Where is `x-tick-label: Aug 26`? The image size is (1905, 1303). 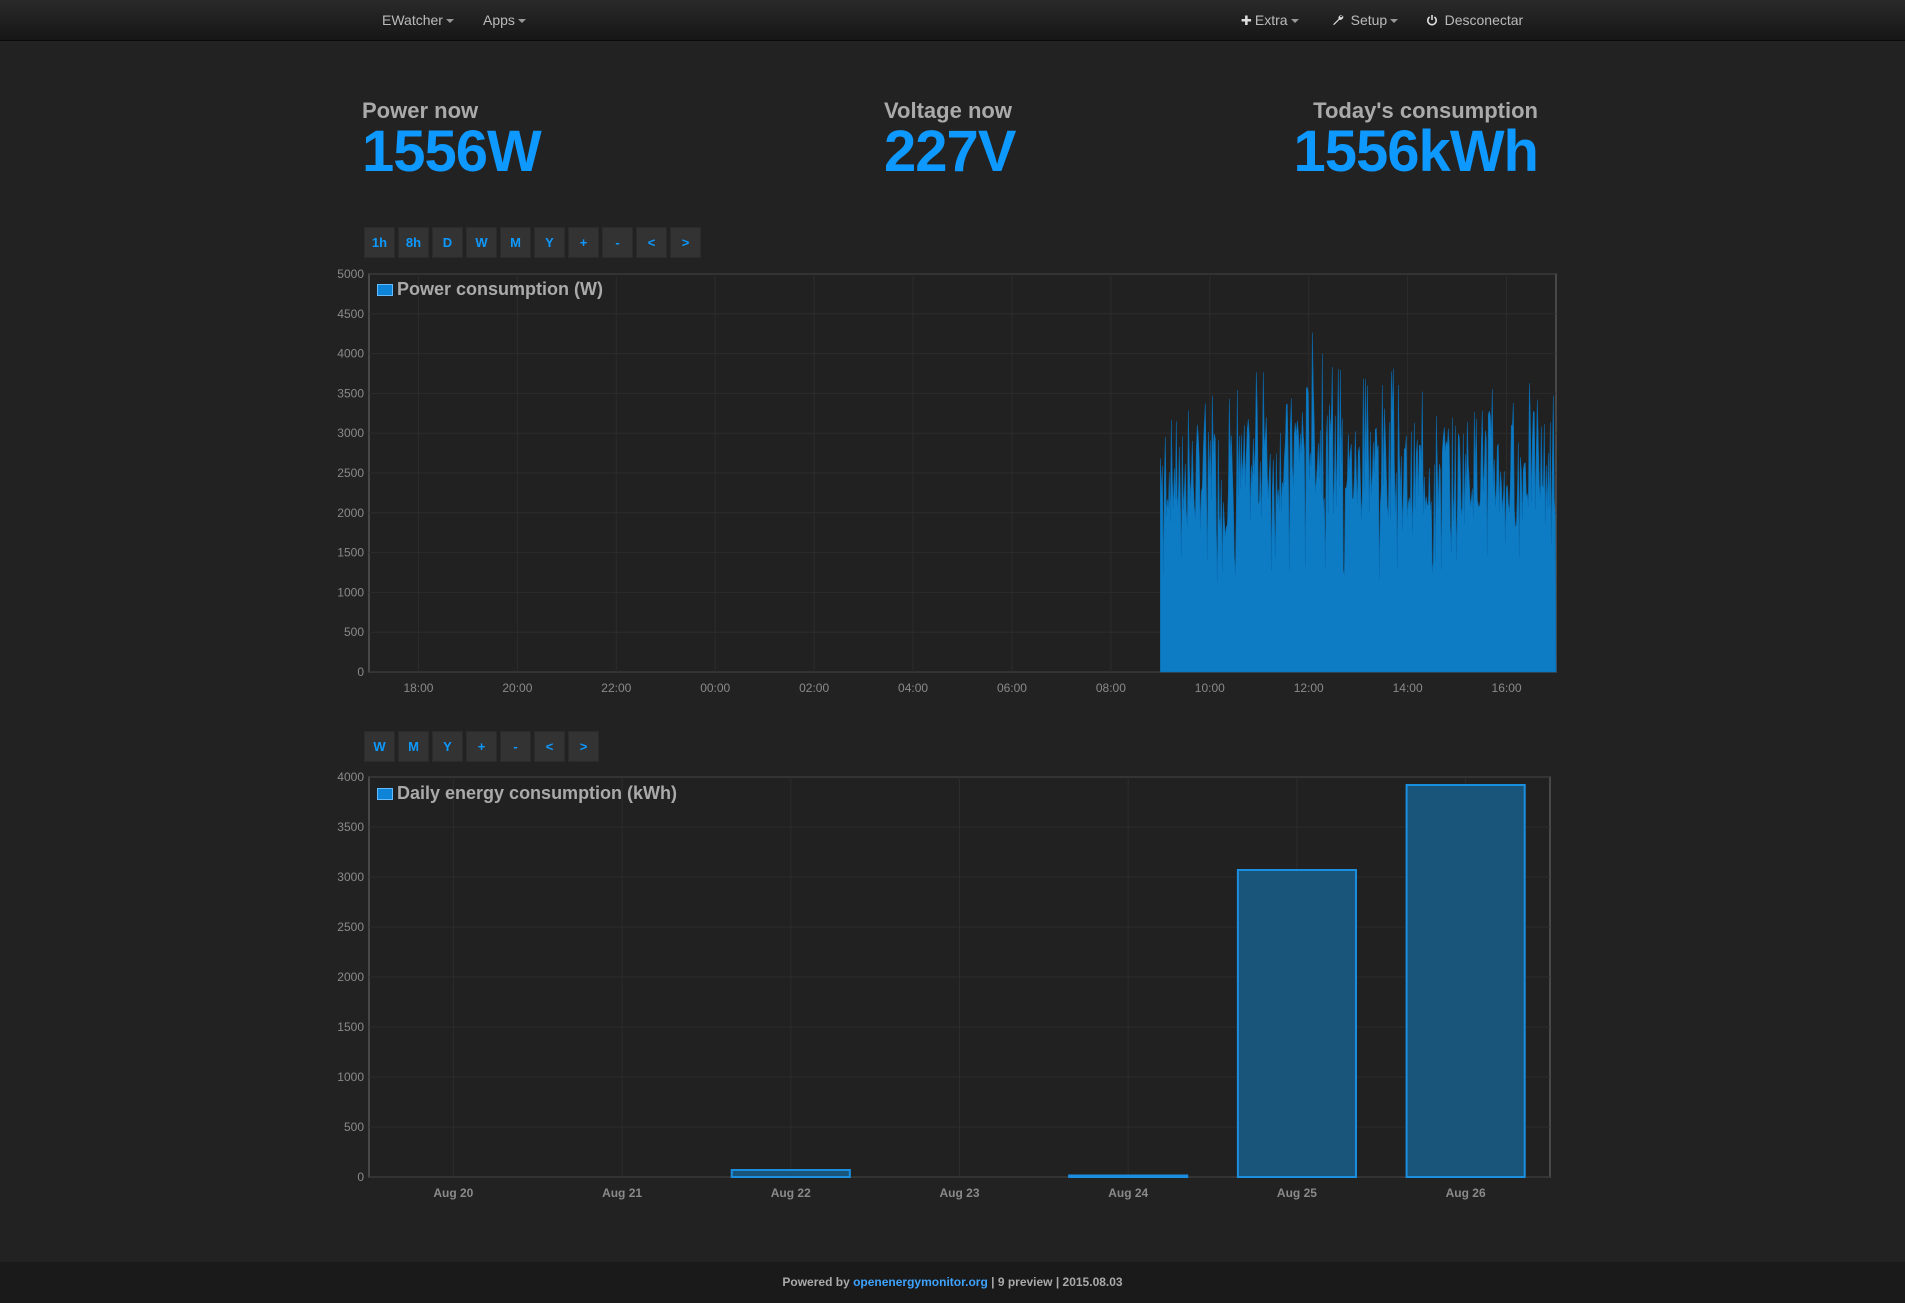 x-tick-label: Aug 26 is located at coordinates (1466, 1193).